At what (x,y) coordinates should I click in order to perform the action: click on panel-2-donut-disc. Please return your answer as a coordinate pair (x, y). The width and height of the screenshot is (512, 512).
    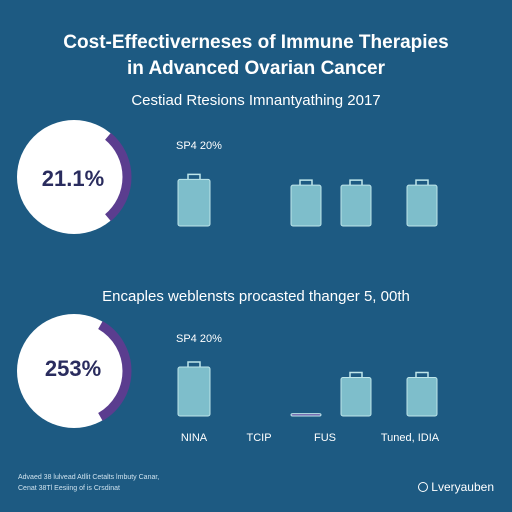
    Looking at the image, I should click on (74, 371).